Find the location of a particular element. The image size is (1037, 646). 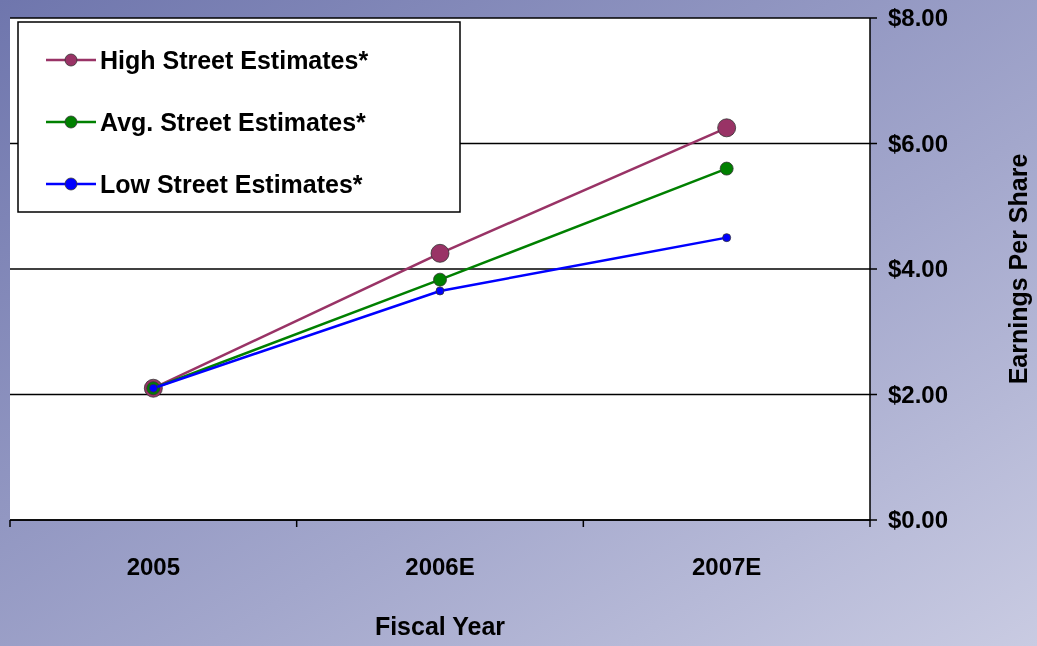

legend-label: Avg. Street Estimates* is located at coordinates (233, 121).